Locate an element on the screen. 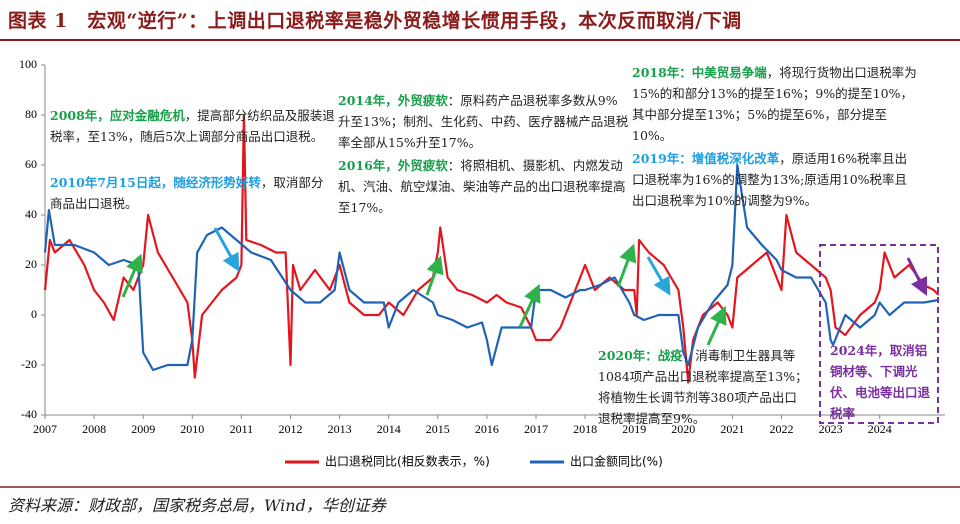  y-tick-label: 60 is located at coordinates (31, 164).